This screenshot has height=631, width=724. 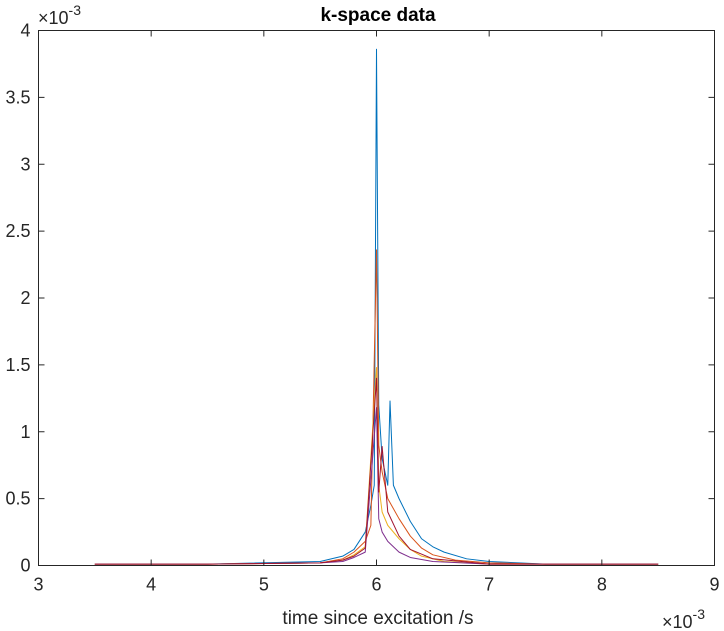 I want to click on y-axis-multiplier: ×10⁻³, so click(x=59, y=15).